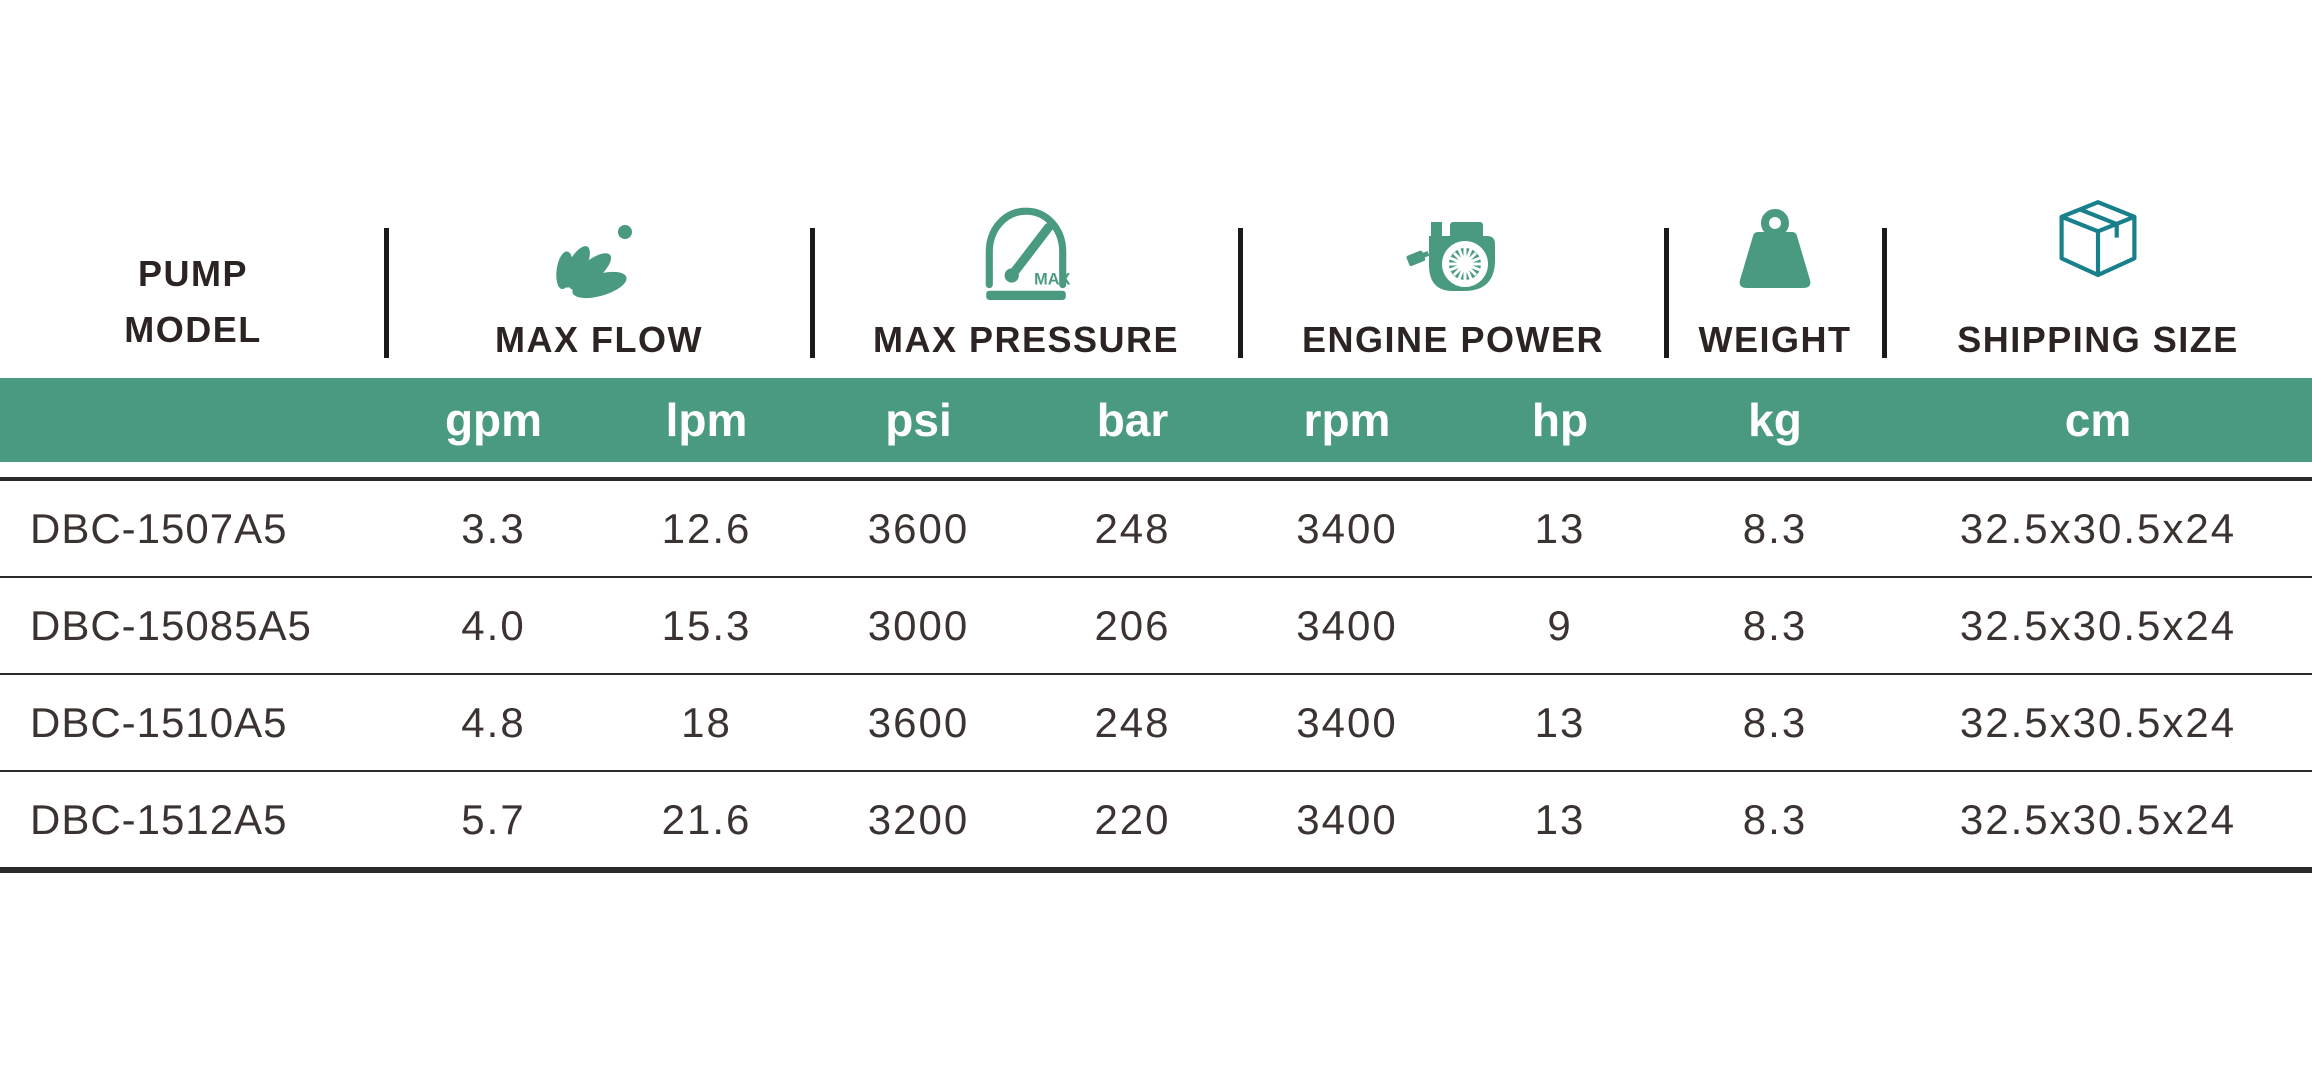  What do you see at coordinates (493, 420) in the screenshot?
I see `unit-gpm: gpm` at bounding box center [493, 420].